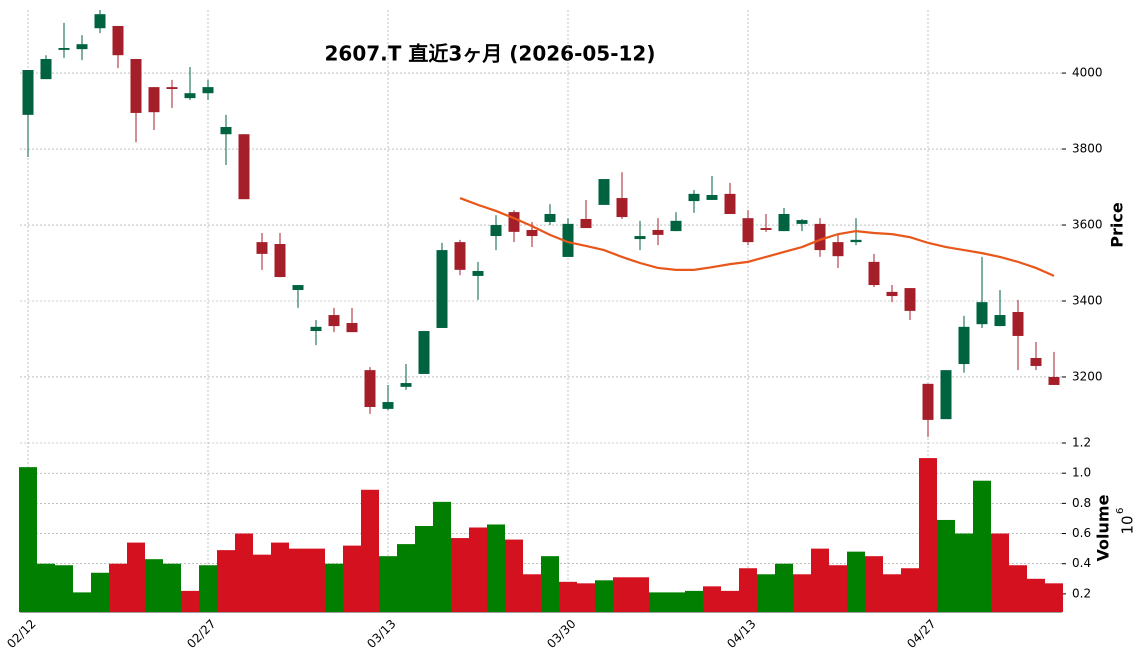 Image resolution: width=1148 pixels, height=670 pixels. Describe the element at coordinates (1081, 533) in the screenshot. I see `y-tick-label: 0.6` at that location.